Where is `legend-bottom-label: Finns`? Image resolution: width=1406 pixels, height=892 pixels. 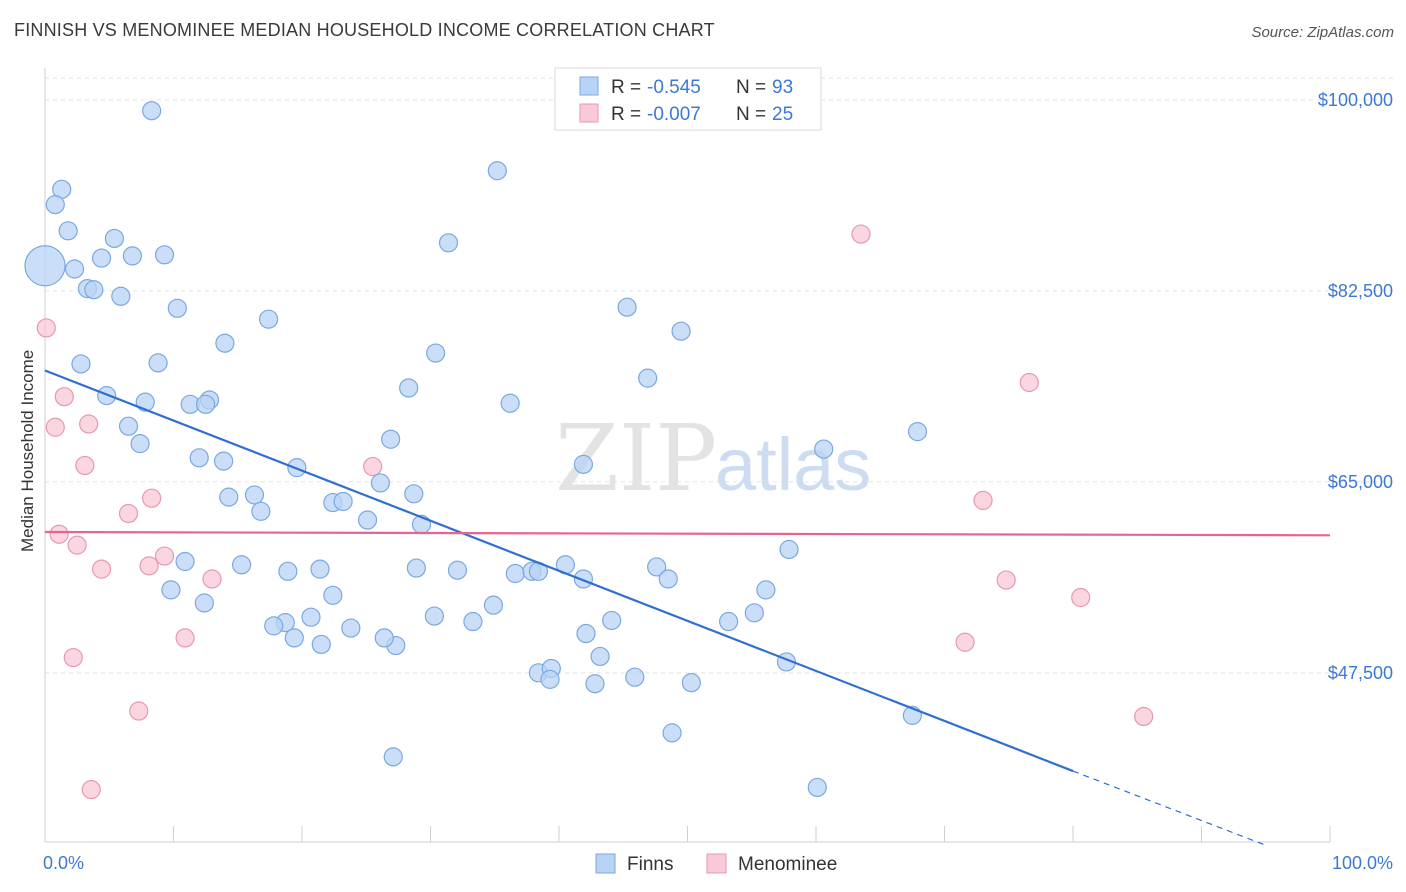 legend-bottom-label: Finns is located at coordinates (650, 864).